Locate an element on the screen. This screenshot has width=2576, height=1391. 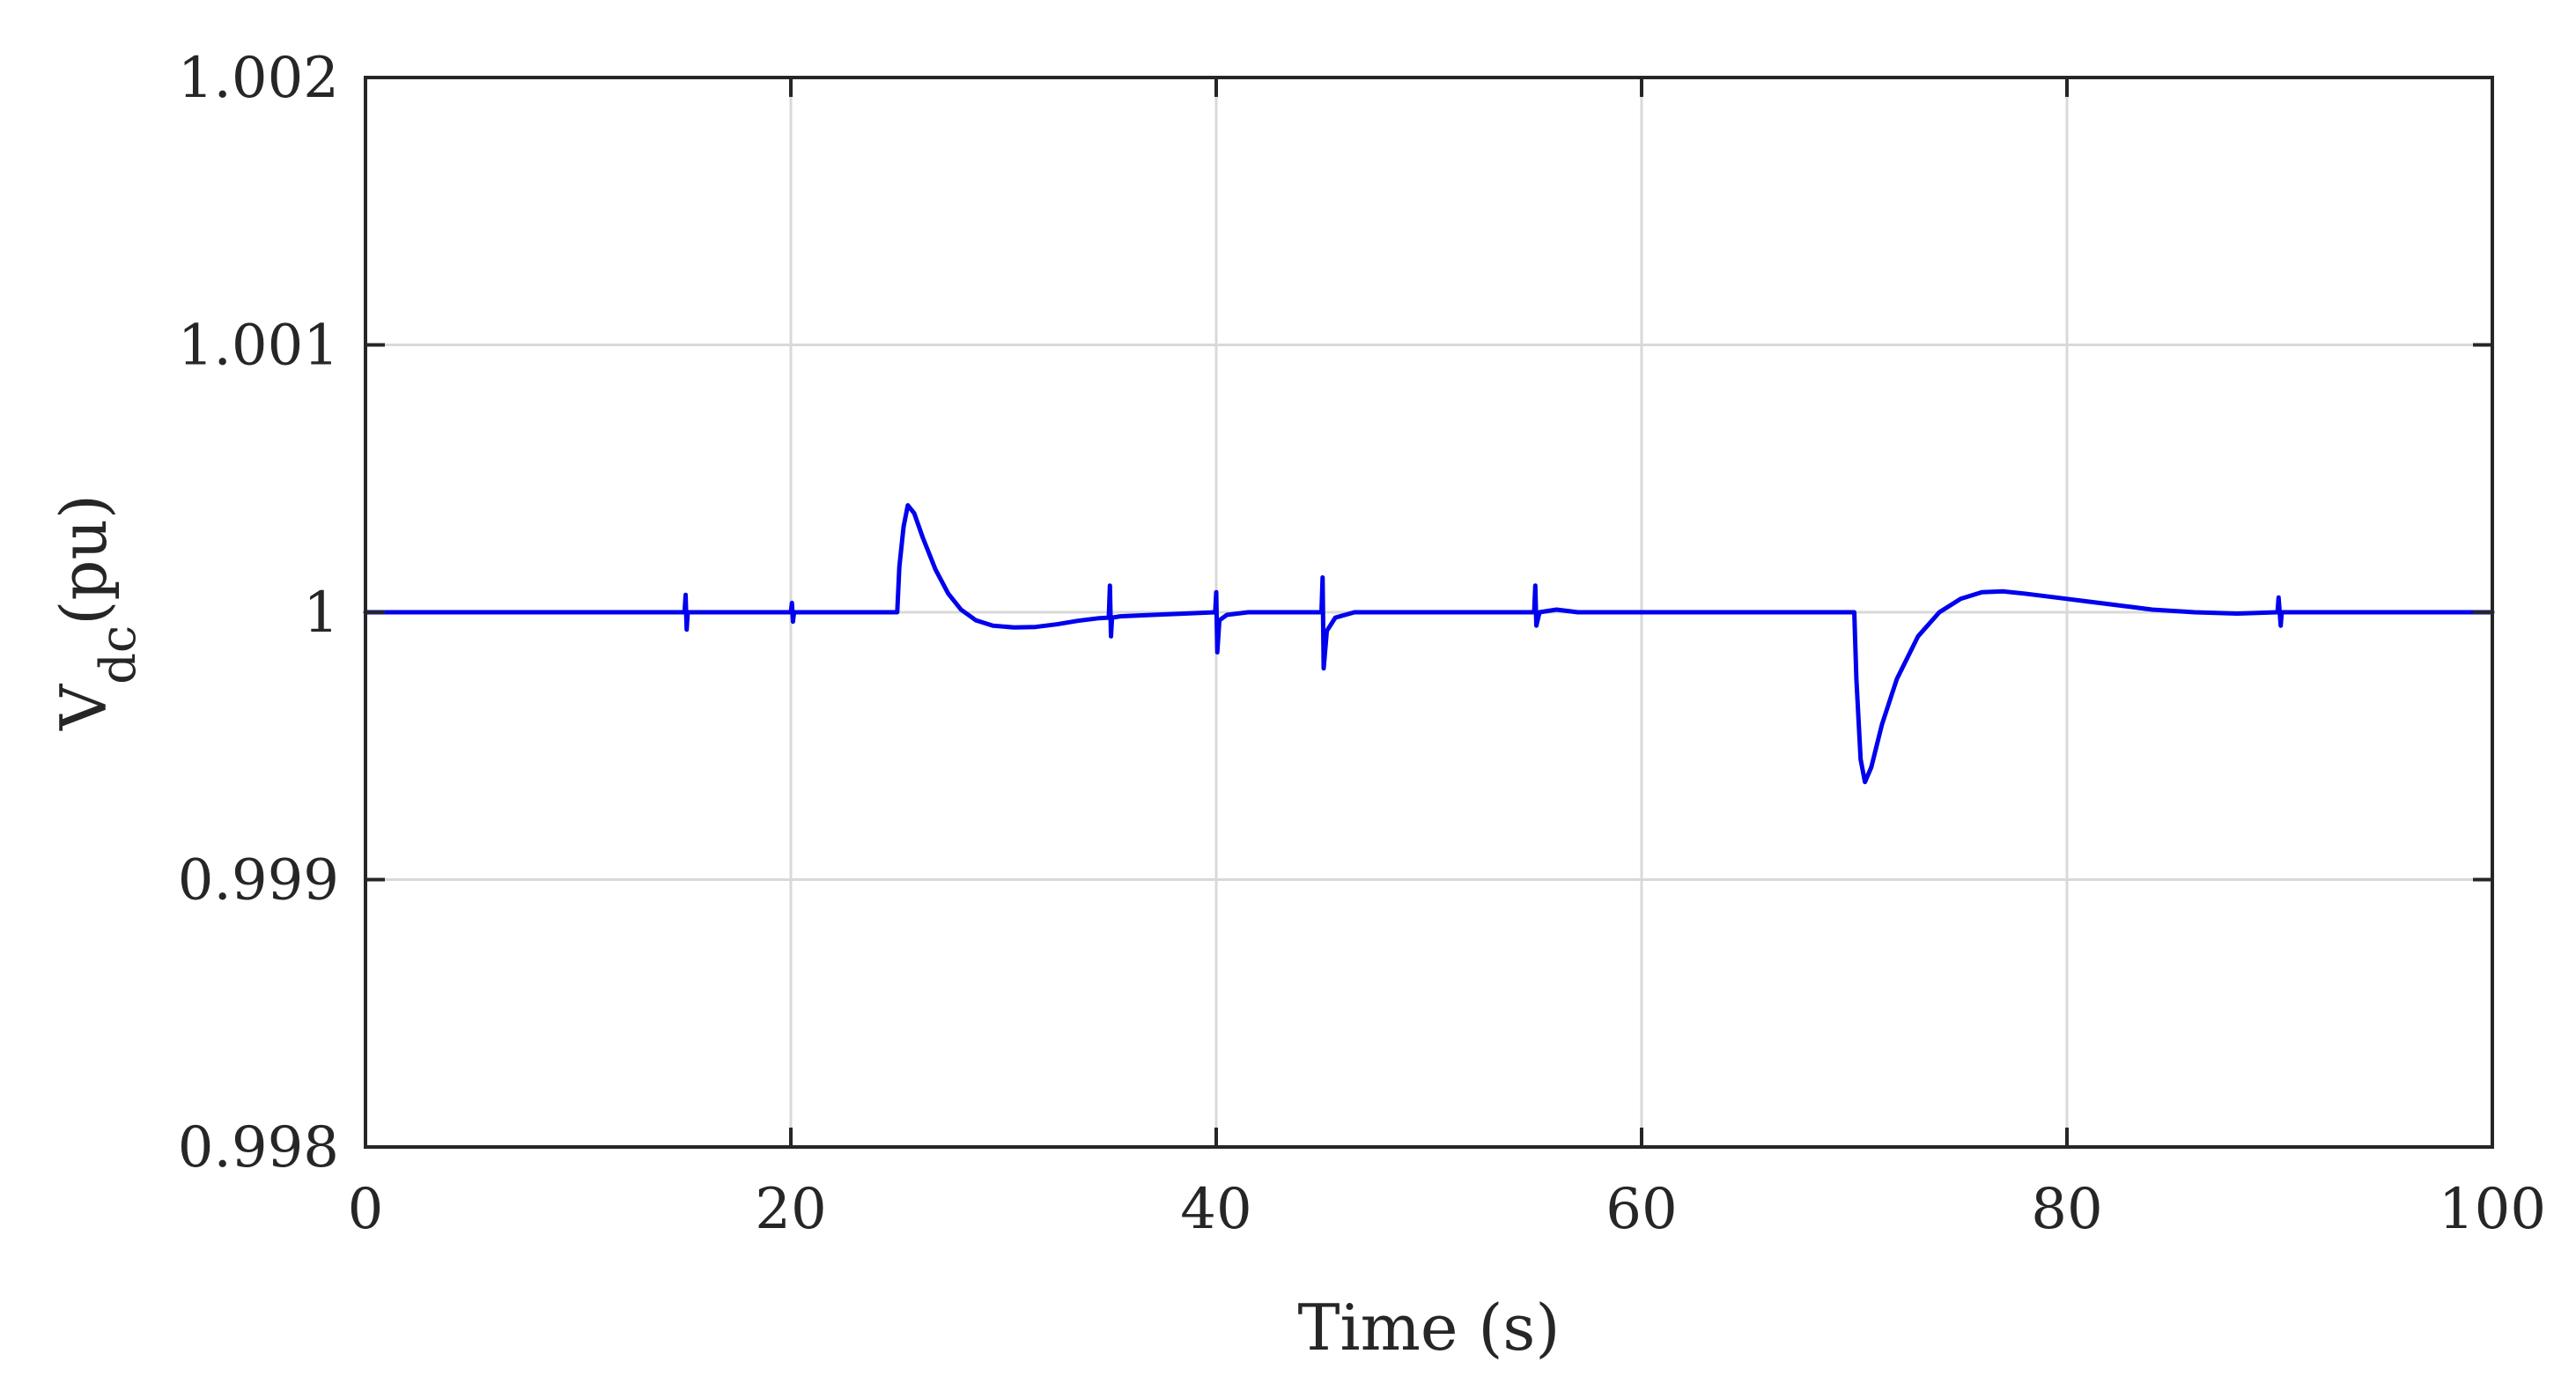
y-axis-label-unit: (pu) is located at coordinates (84, 559).